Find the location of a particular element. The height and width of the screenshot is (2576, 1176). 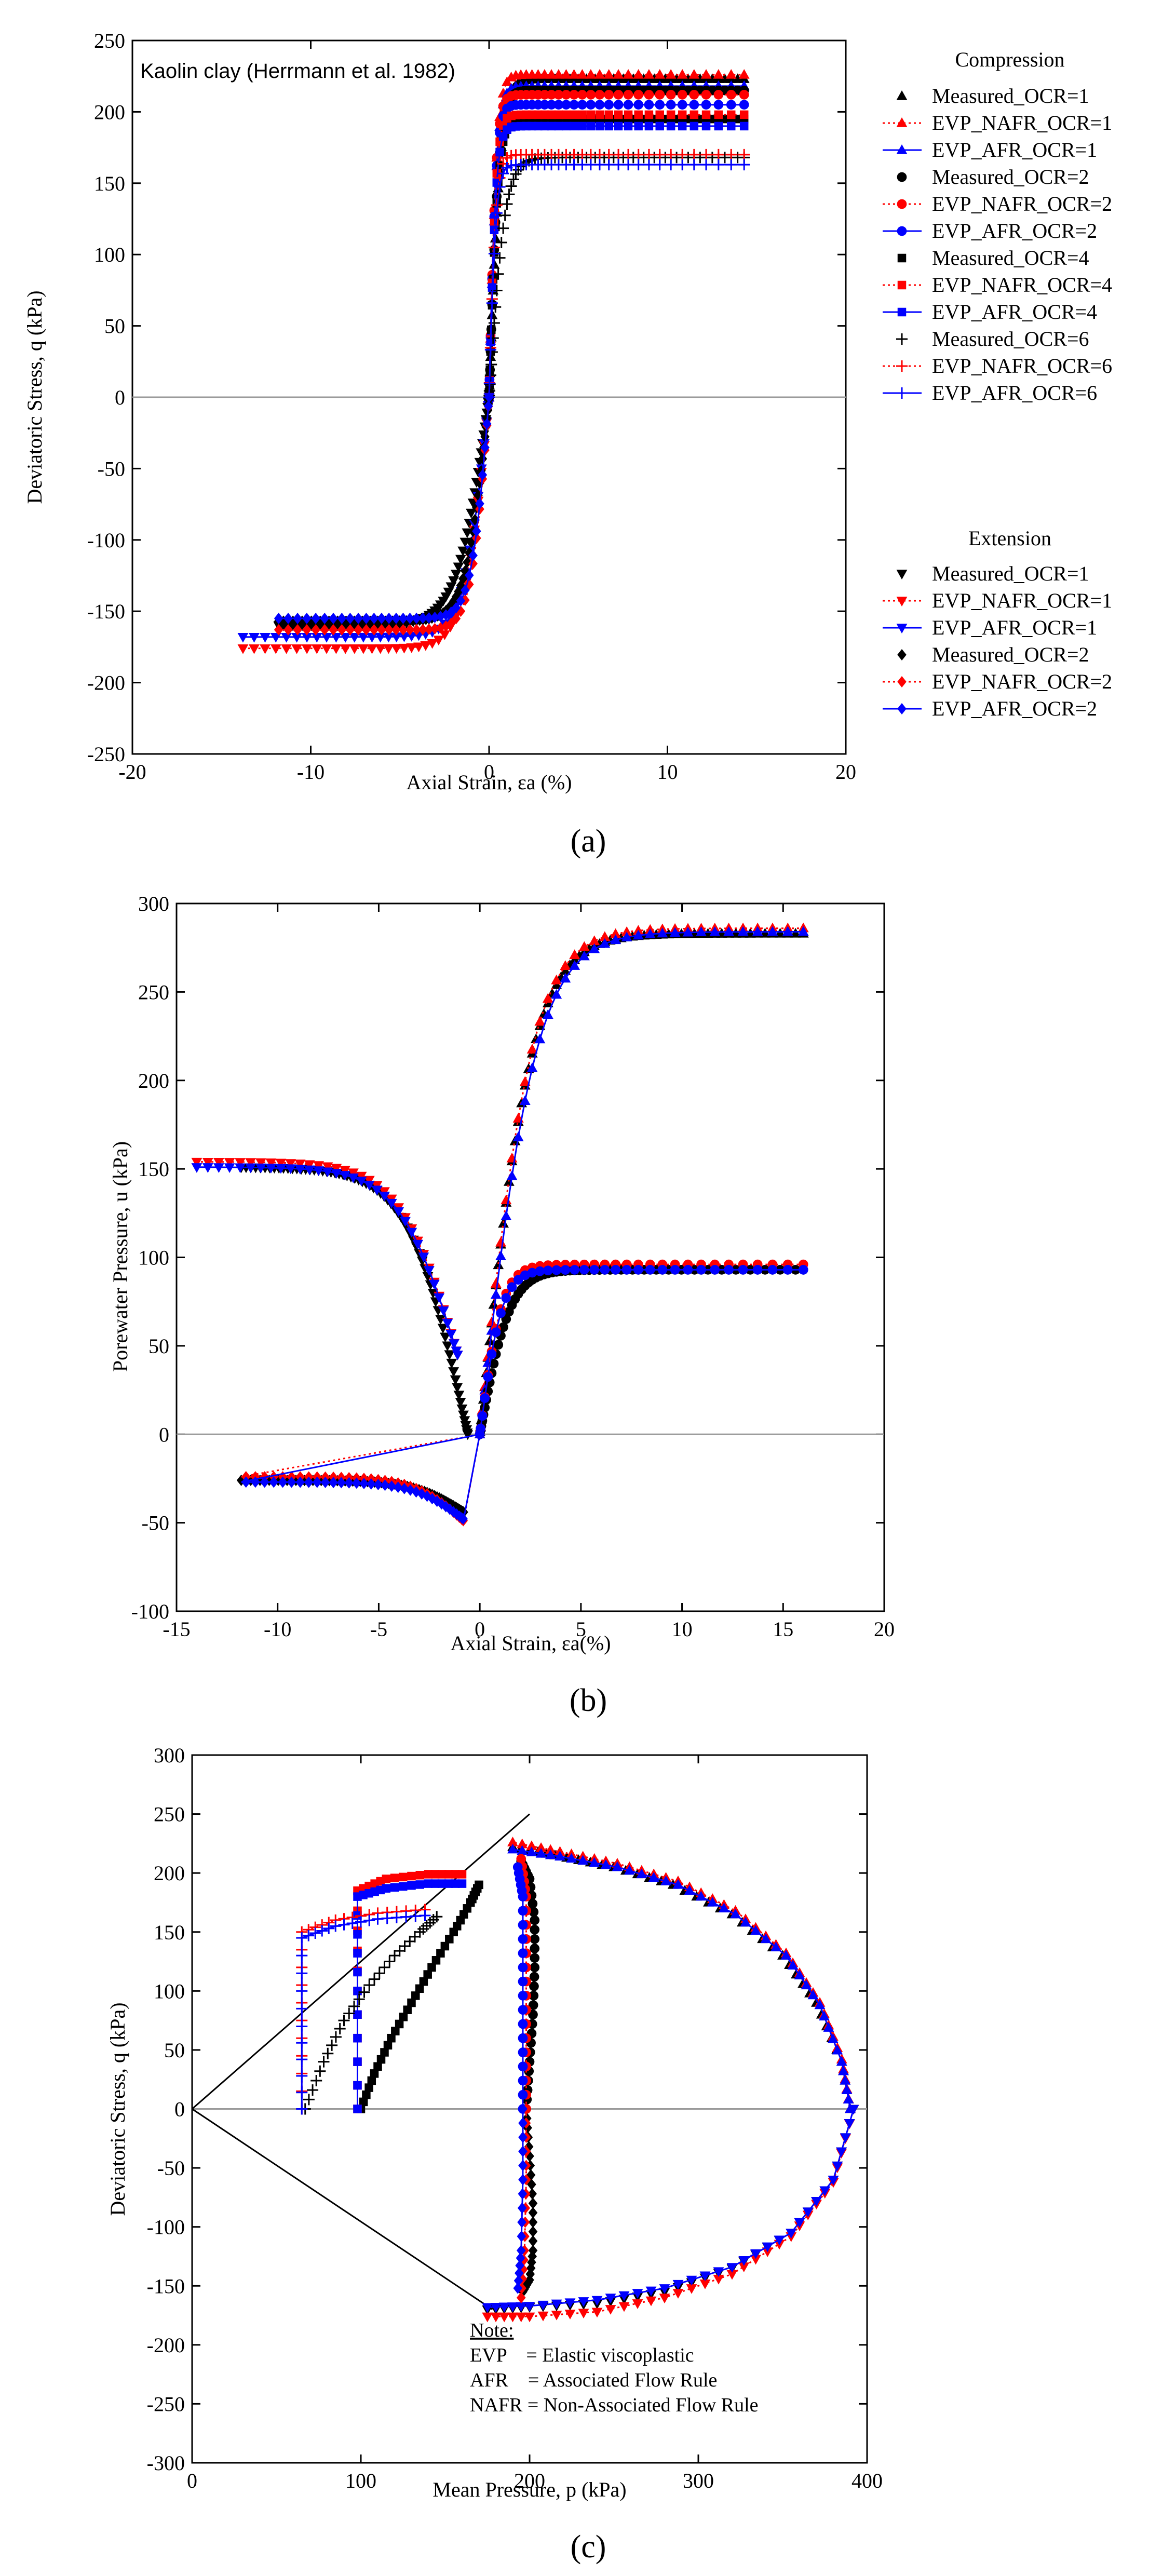

legend-label: EVP_NAFR_OCR=6 is located at coordinates (1022, 365).